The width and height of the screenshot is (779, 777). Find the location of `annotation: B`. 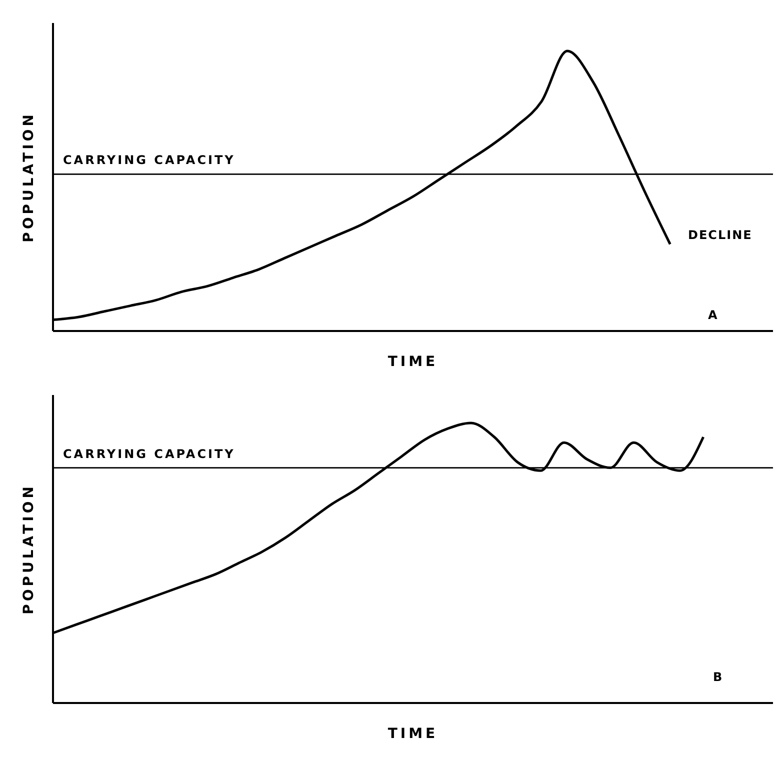

annotation: B is located at coordinates (718, 677).